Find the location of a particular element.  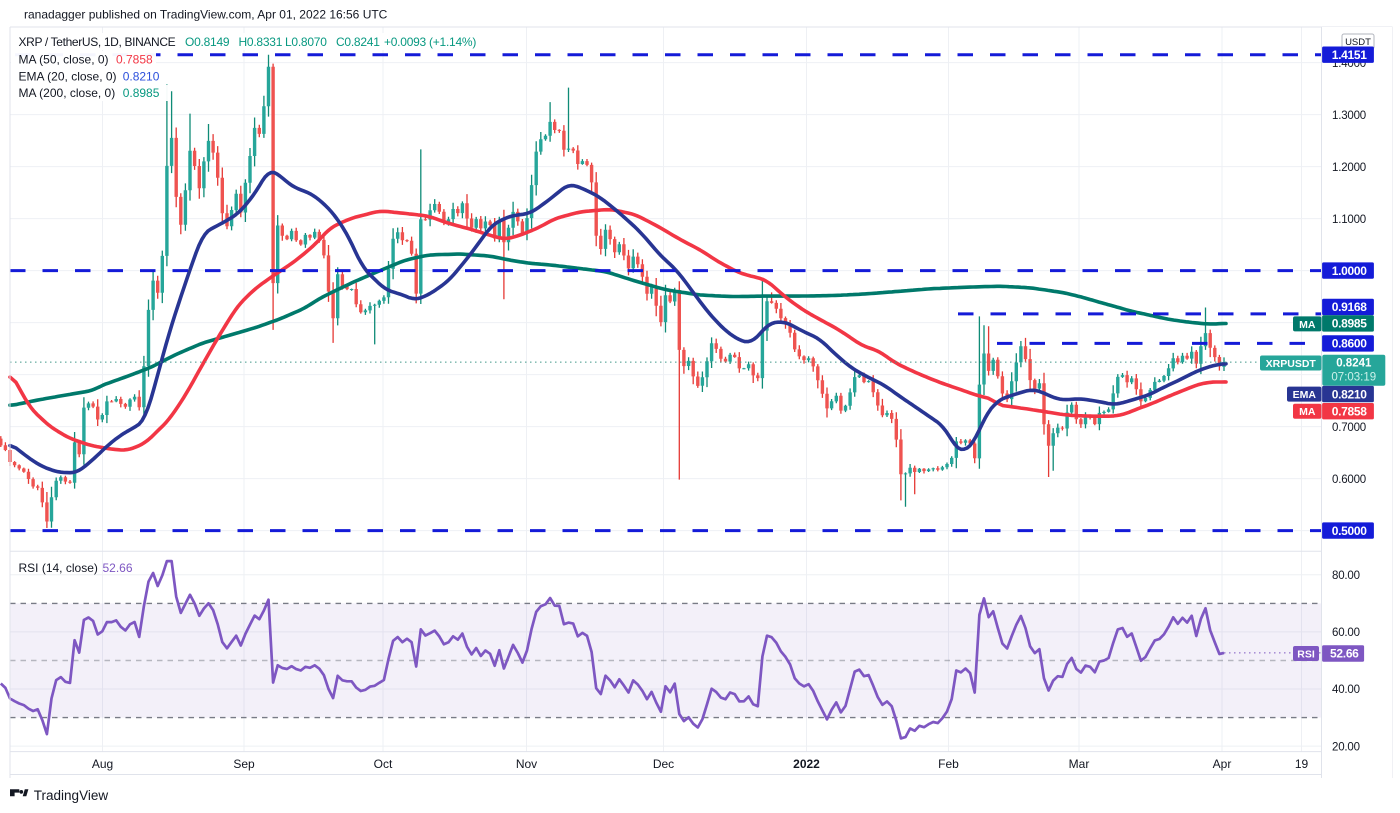

svg-text: H0.8331 is located at coordinates (261, 42).